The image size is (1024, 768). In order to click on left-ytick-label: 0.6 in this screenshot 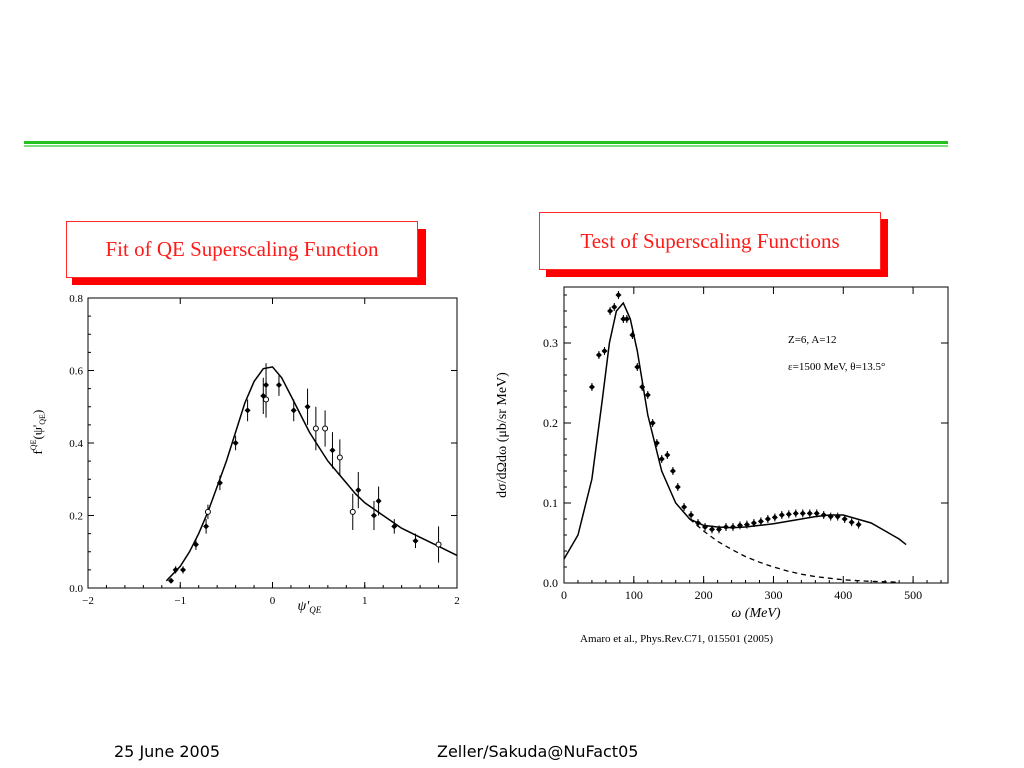, I will do `click(76, 372)`.